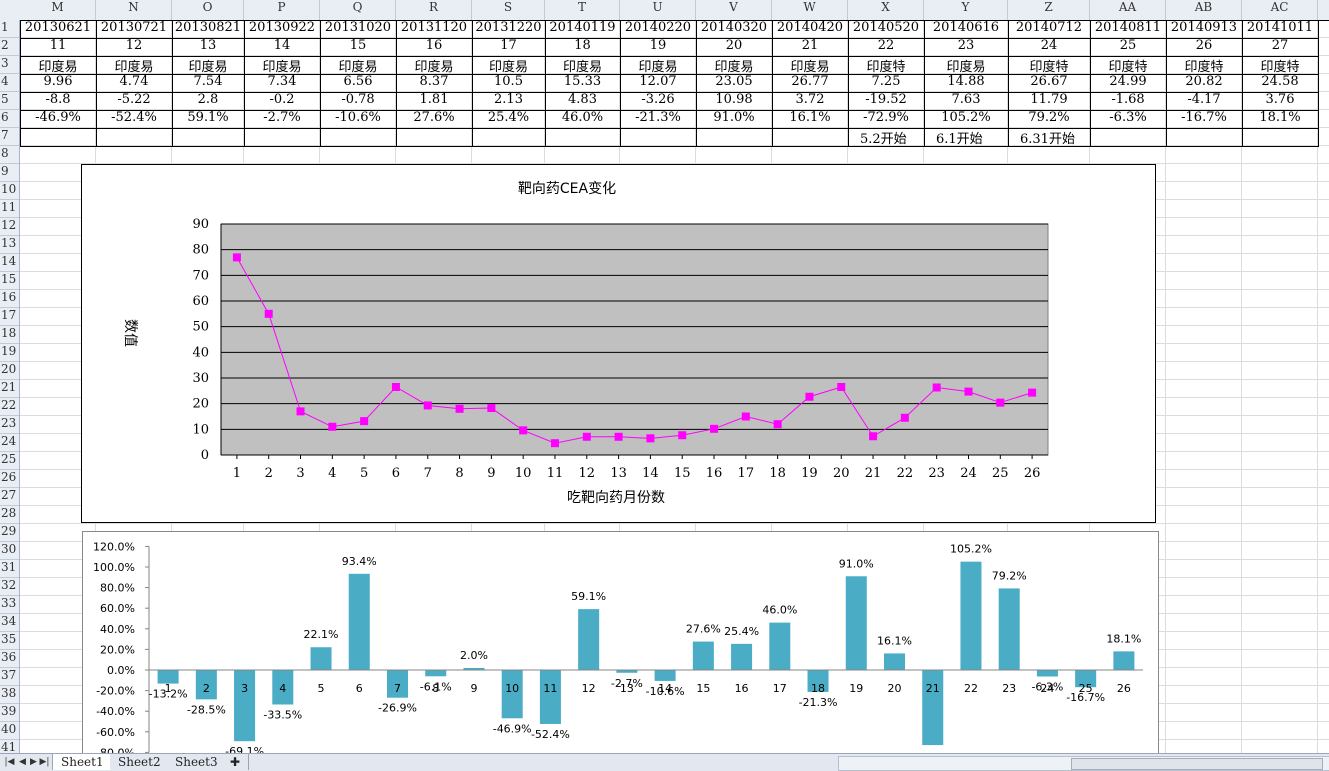  Describe the element at coordinates (1128, 47) in the screenshot. I see `data-cell: 25` at that location.